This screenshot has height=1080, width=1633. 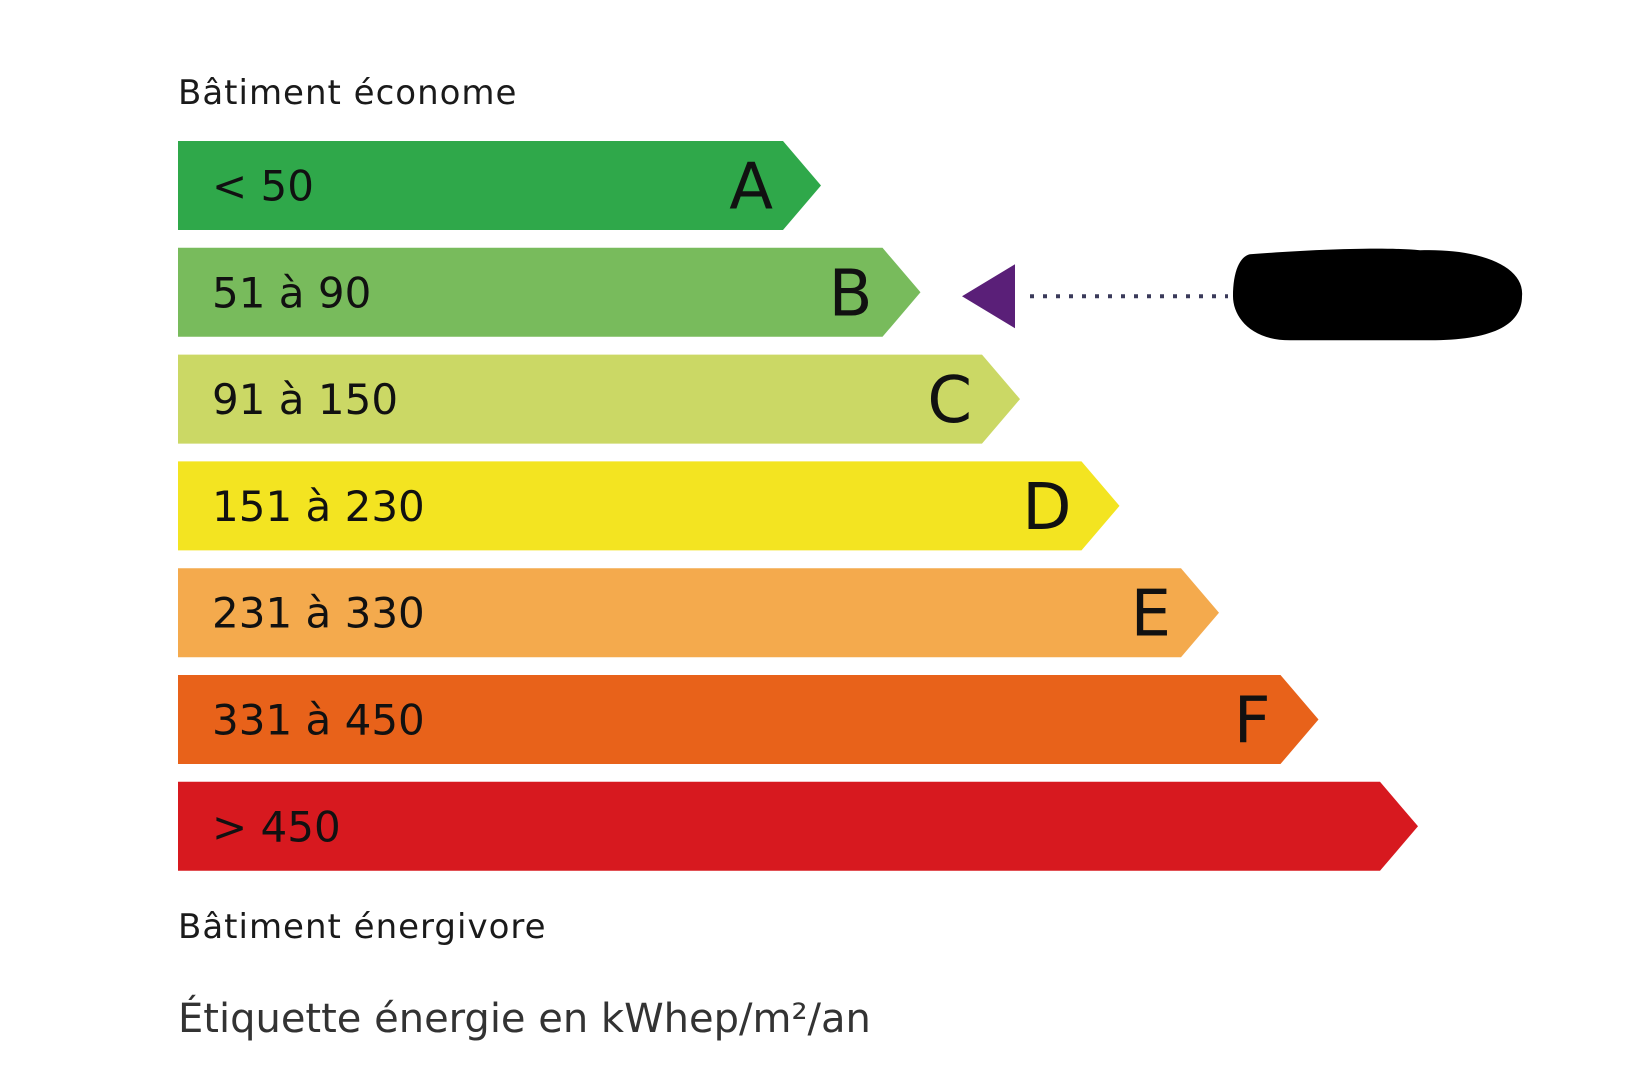 What do you see at coordinates (263, 186) in the screenshot?
I see `range-label: < 50` at bounding box center [263, 186].